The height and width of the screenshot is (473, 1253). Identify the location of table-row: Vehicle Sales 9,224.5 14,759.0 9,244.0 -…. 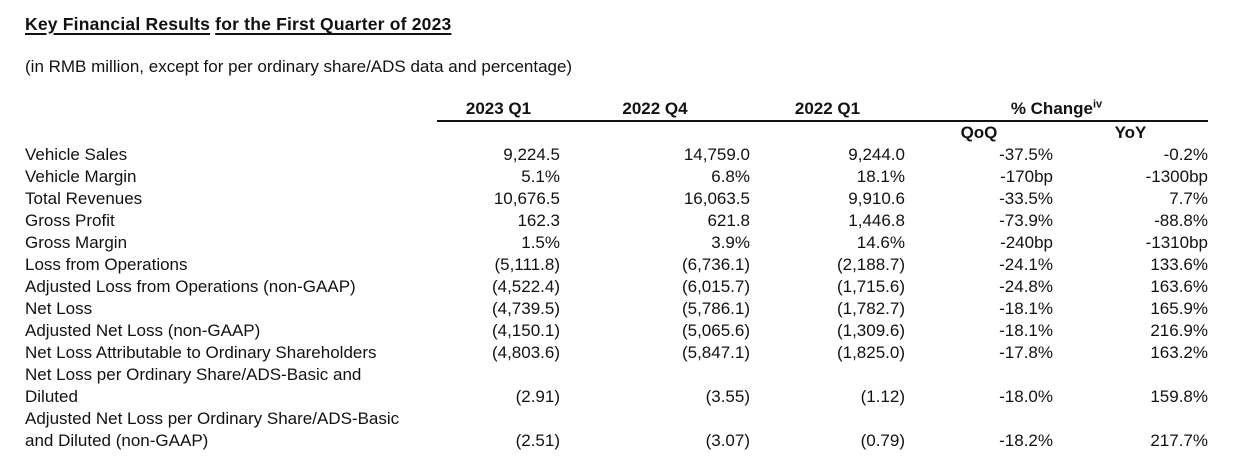
(616, 155).